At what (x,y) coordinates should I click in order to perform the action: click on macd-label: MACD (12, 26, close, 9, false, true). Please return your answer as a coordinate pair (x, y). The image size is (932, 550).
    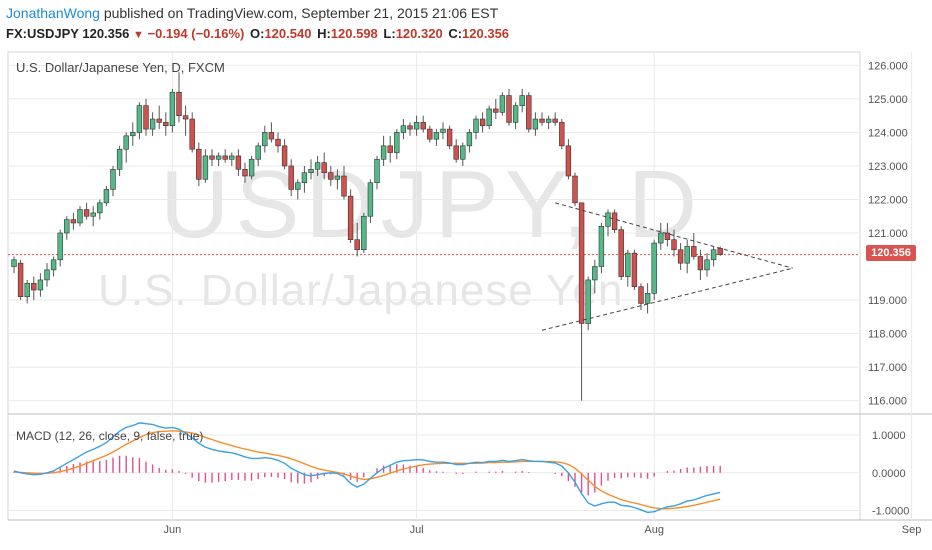
    Looking at the image, I should click on (110, 436).